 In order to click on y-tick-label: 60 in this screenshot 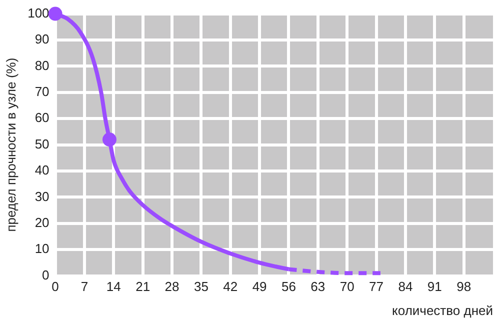, I will do `click(42, 118)`.